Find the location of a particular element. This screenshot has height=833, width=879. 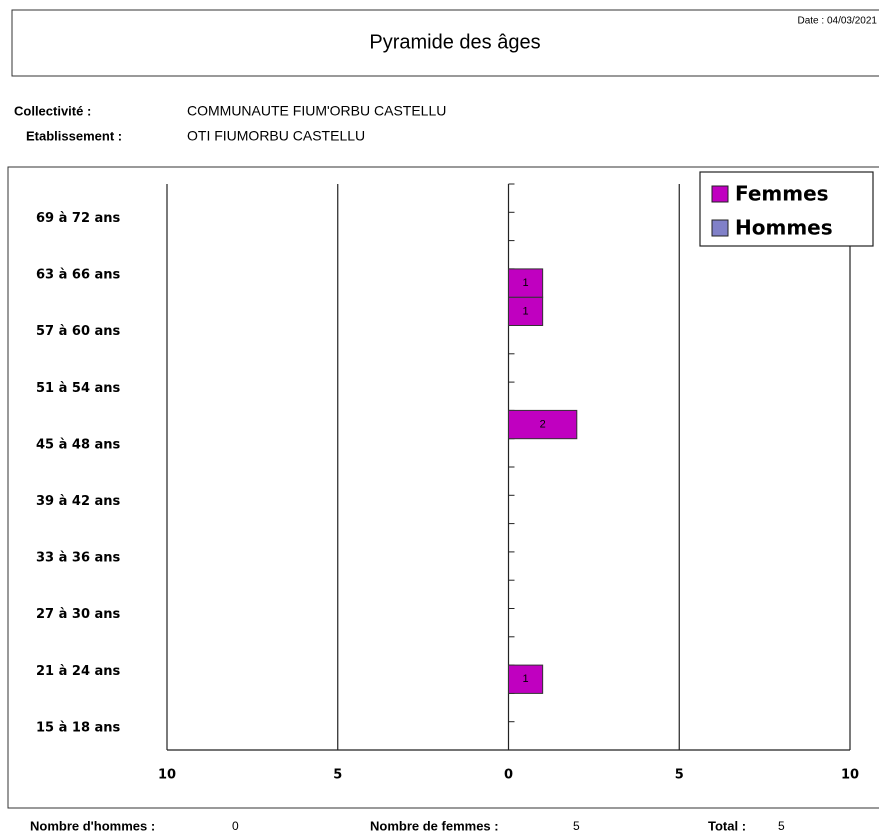

y-tick-label: 21 à 24 ans is located at coordinates (78, 671).